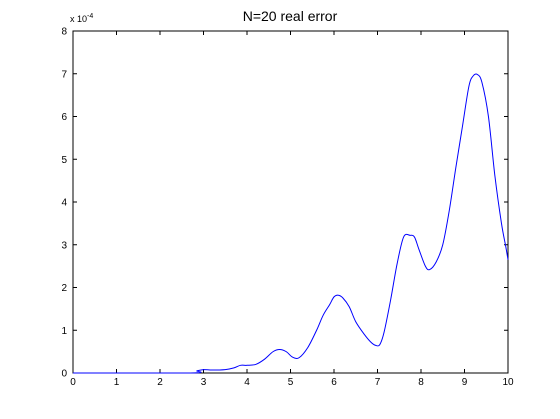  Describe the element at coordinates (508, 382) in the screenshot. I see `x-tick-label: 10` at that location.